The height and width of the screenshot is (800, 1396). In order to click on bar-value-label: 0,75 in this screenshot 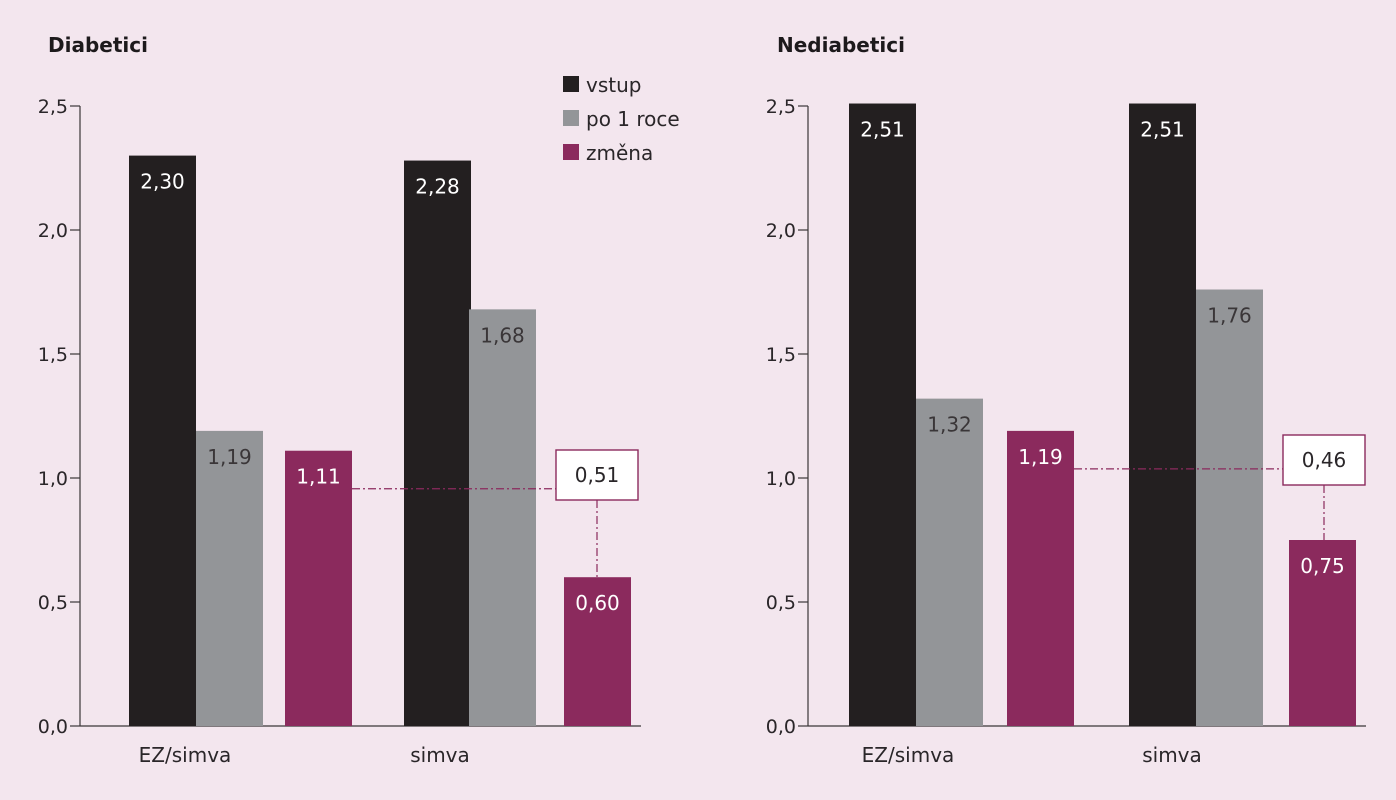, I will do `click(1322, 566)`.